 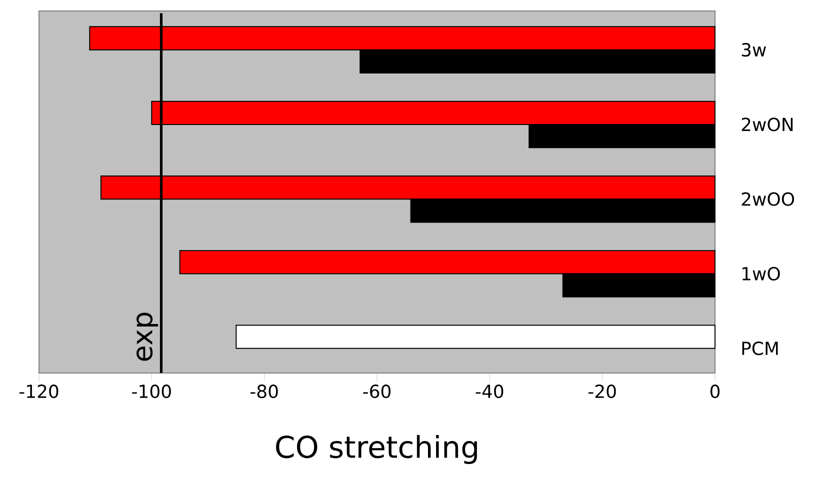 I want to click on x-tick-label: -100, so click(x=151, y=391).